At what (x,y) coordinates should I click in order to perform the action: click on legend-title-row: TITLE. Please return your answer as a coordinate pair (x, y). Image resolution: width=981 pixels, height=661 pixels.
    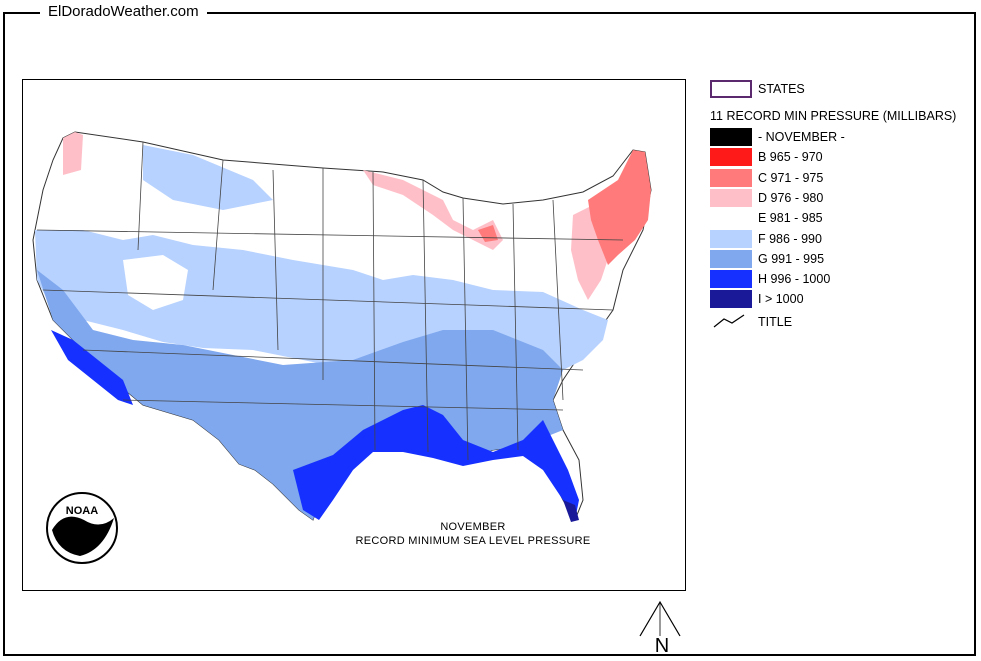
    Looking at the image, I should click on (845, 322).